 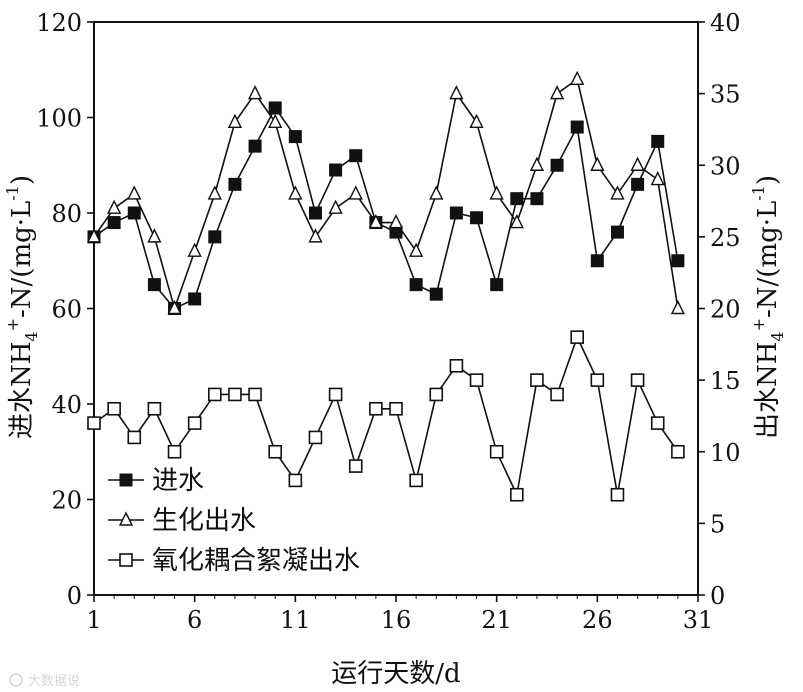 What do you see at coordinates (74, 596) in the screenshot?
I see `y-left-tick-label: 0` at bounding box center [74, 596].